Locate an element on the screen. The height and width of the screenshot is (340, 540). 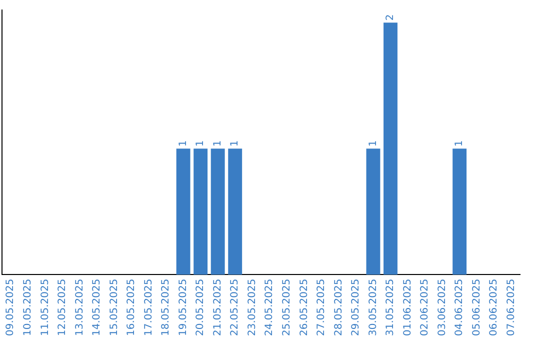
x-tick-label: 20.05.2025 is located at coordinates (200, 307).